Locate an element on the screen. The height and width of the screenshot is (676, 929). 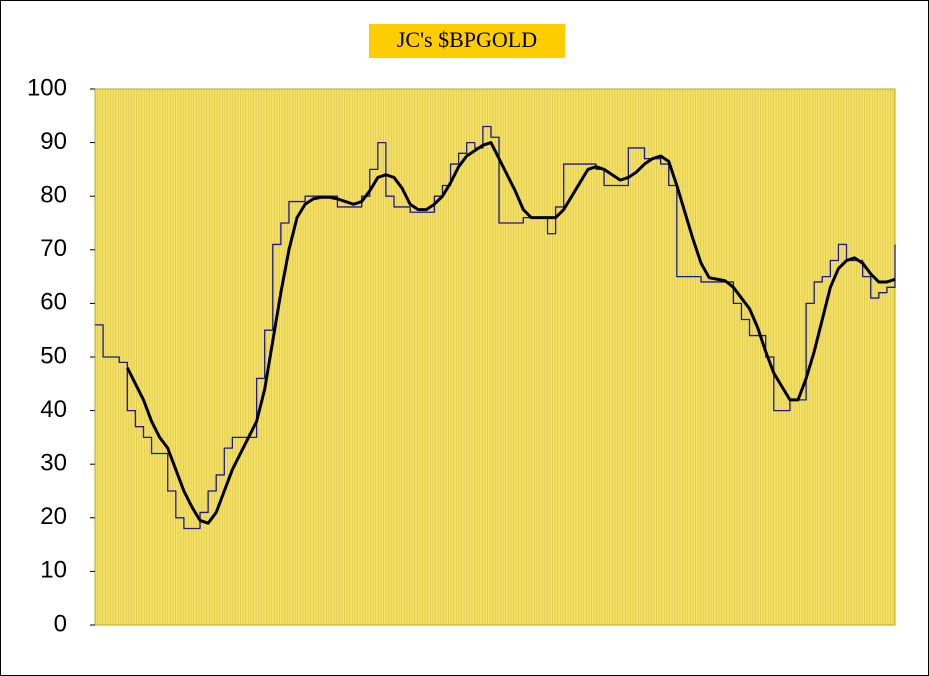
y-tick-label: 90 is located at coordinates (53, 141).